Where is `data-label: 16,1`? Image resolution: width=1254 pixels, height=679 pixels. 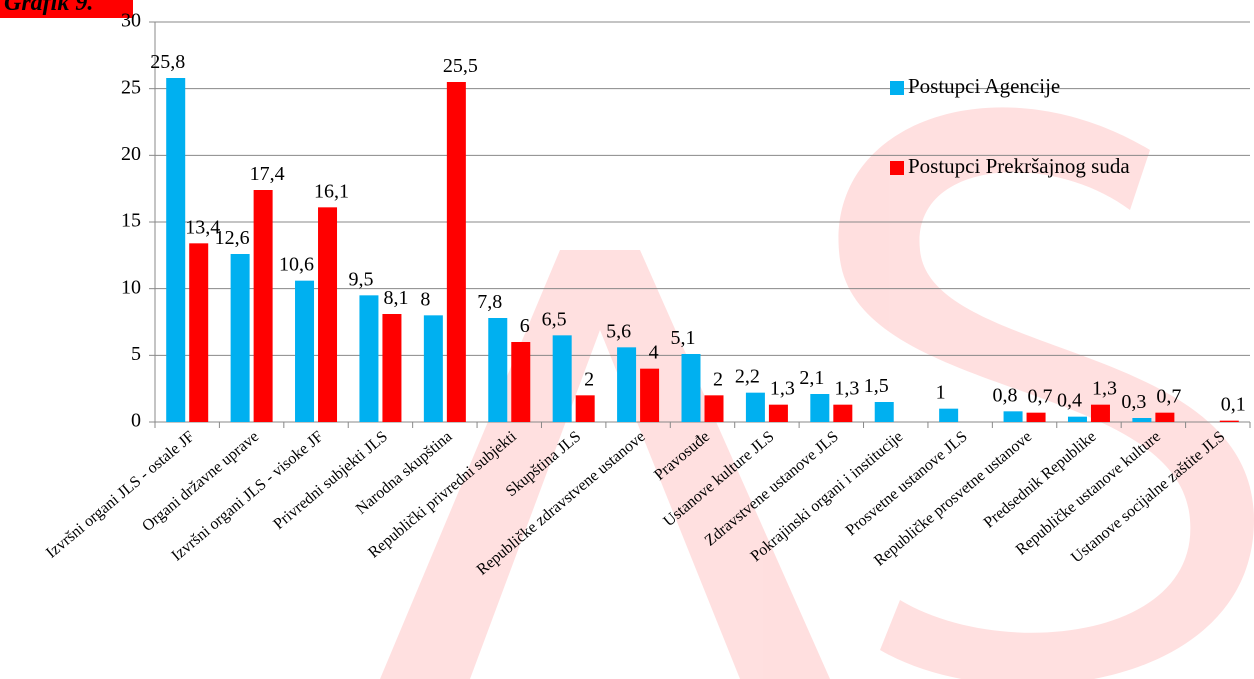 data-label: 16,1 is located at coordinates (331, 191).